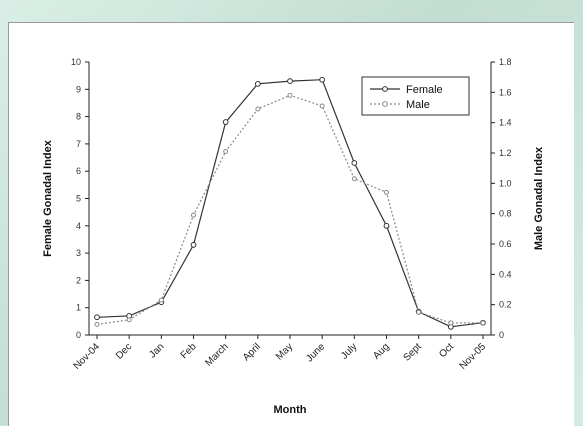  Describe the element at coordinates (124, 351) in the screenshot. I see `x-tick-label: Dec` at that location.